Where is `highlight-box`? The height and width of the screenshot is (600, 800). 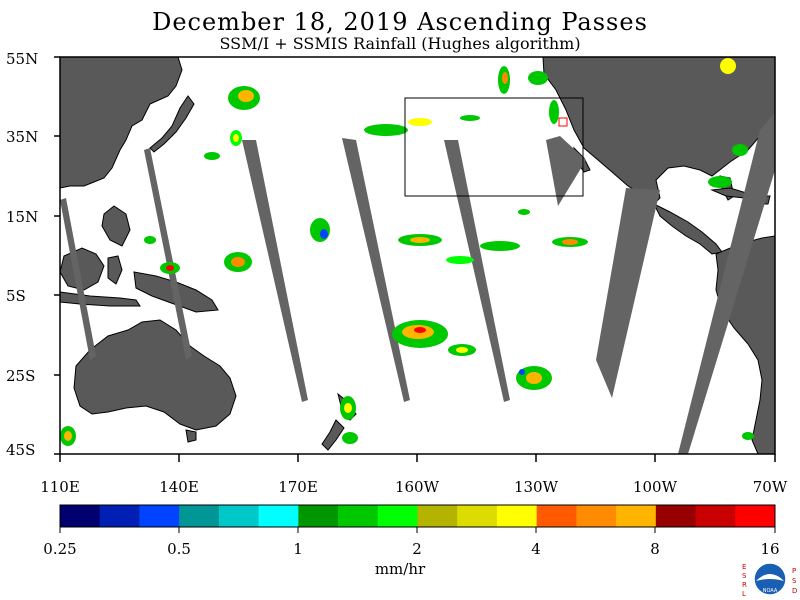
highlight-box is located at coordinates (494, 147).